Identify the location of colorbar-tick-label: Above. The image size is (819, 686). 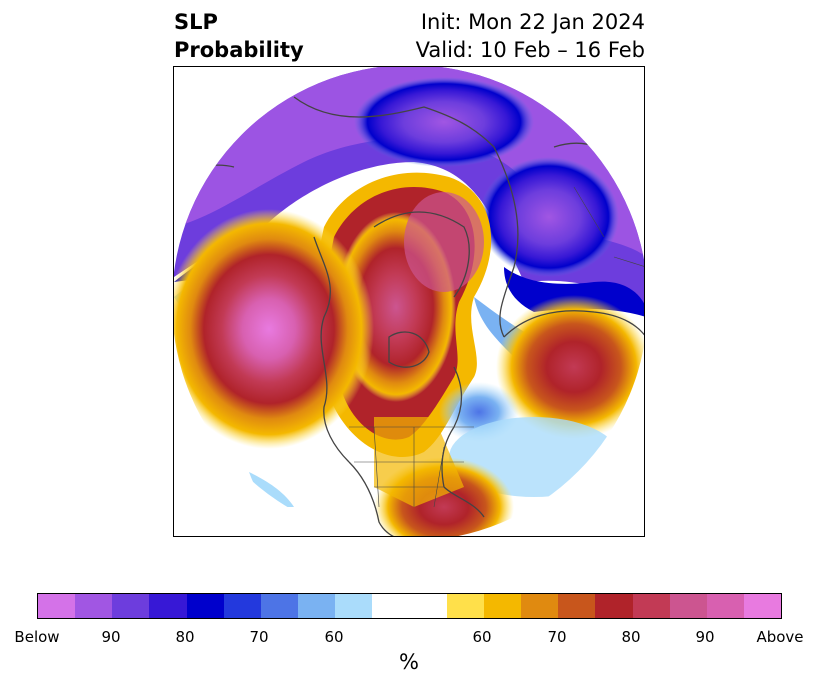
(780, 637).